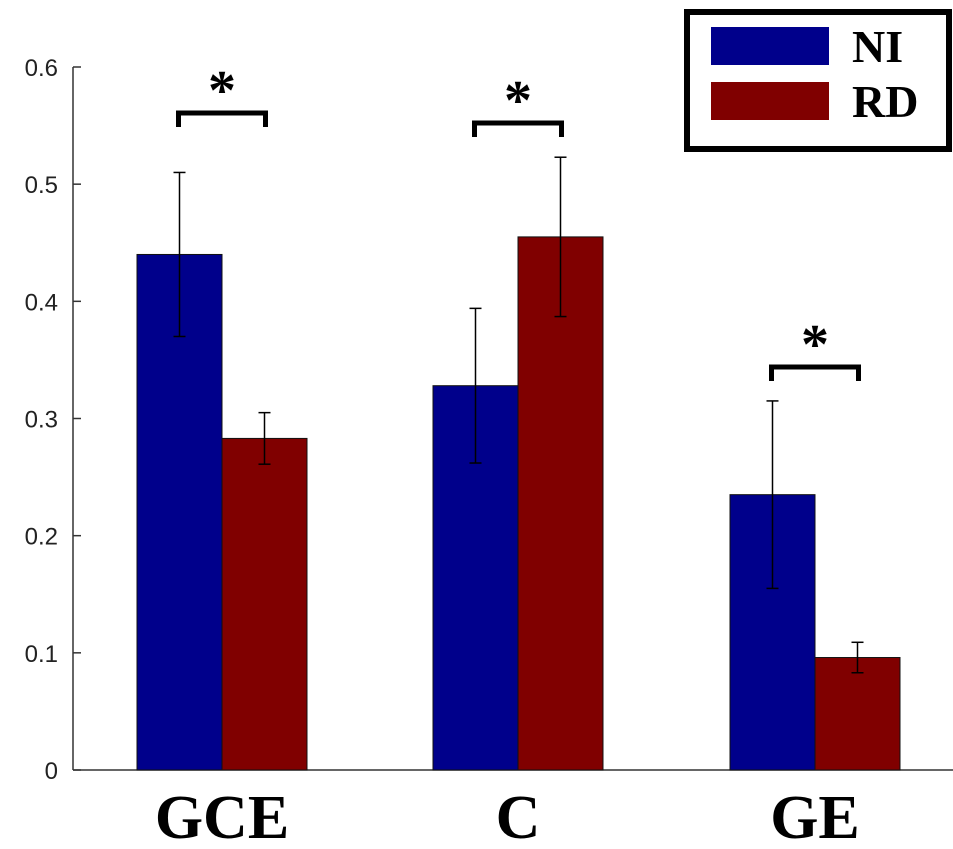 This screenshot has height=849, width=953. What do you see at coordinates (264, 438) in the screenshot?
I see `error-bar-rd-gce` at bounding box center [264, 438].